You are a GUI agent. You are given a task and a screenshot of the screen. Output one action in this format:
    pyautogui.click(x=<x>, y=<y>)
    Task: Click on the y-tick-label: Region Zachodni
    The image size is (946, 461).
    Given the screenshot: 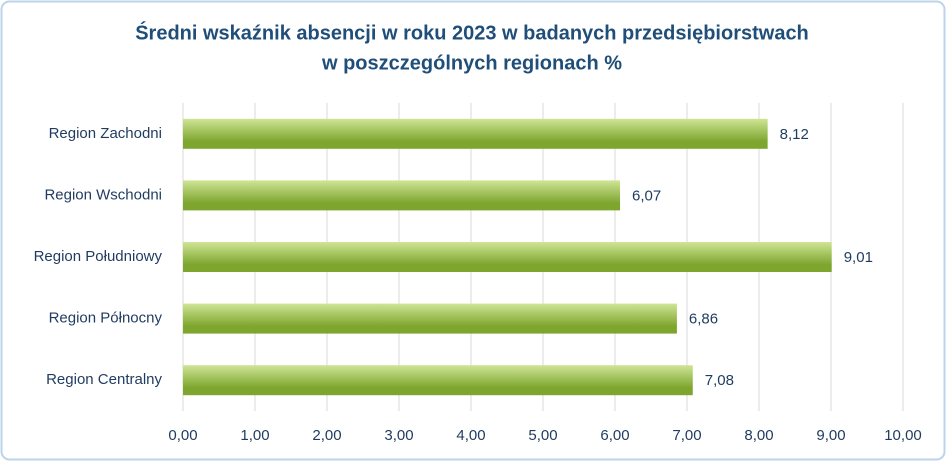 What is the action you would take?
    pyautogui.click(x=105, y=133)
    